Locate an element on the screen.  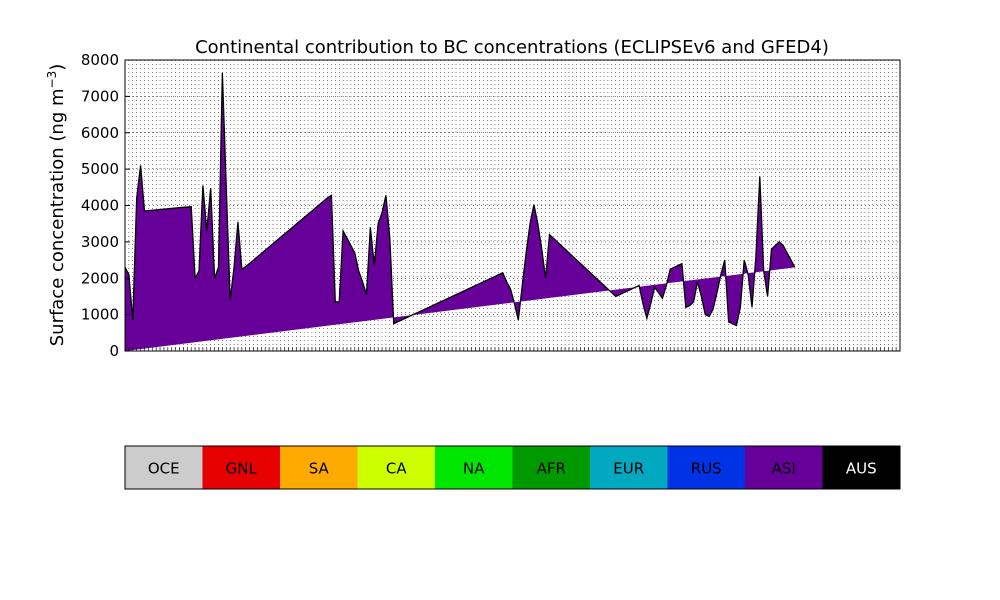
legend-label-rus: RUS is located at coordinates (706, 469).